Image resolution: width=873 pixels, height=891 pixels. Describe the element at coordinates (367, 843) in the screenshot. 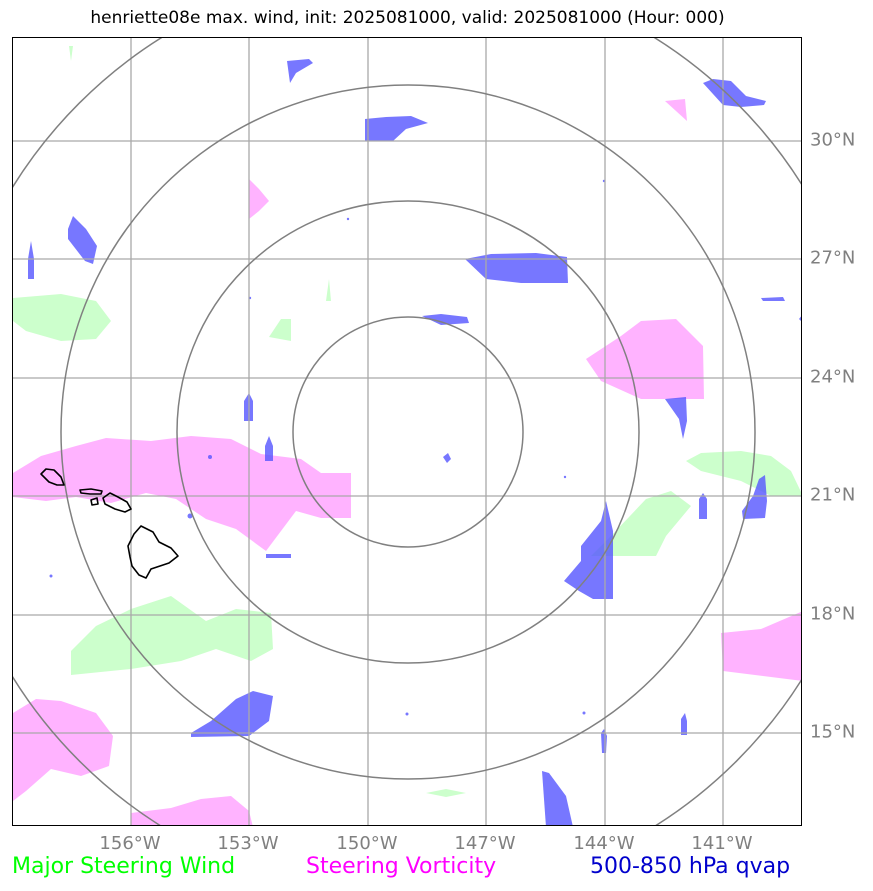

I see `lon-tick-label: 150°W` at that location.